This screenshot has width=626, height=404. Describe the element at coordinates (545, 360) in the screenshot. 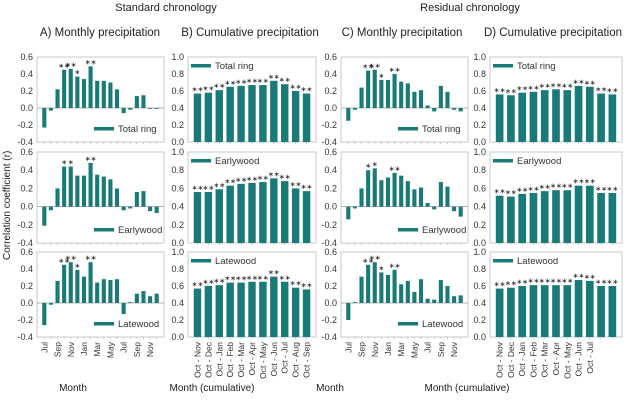

I see `x-tick-label-d-4: Oct - Mar` at that location.